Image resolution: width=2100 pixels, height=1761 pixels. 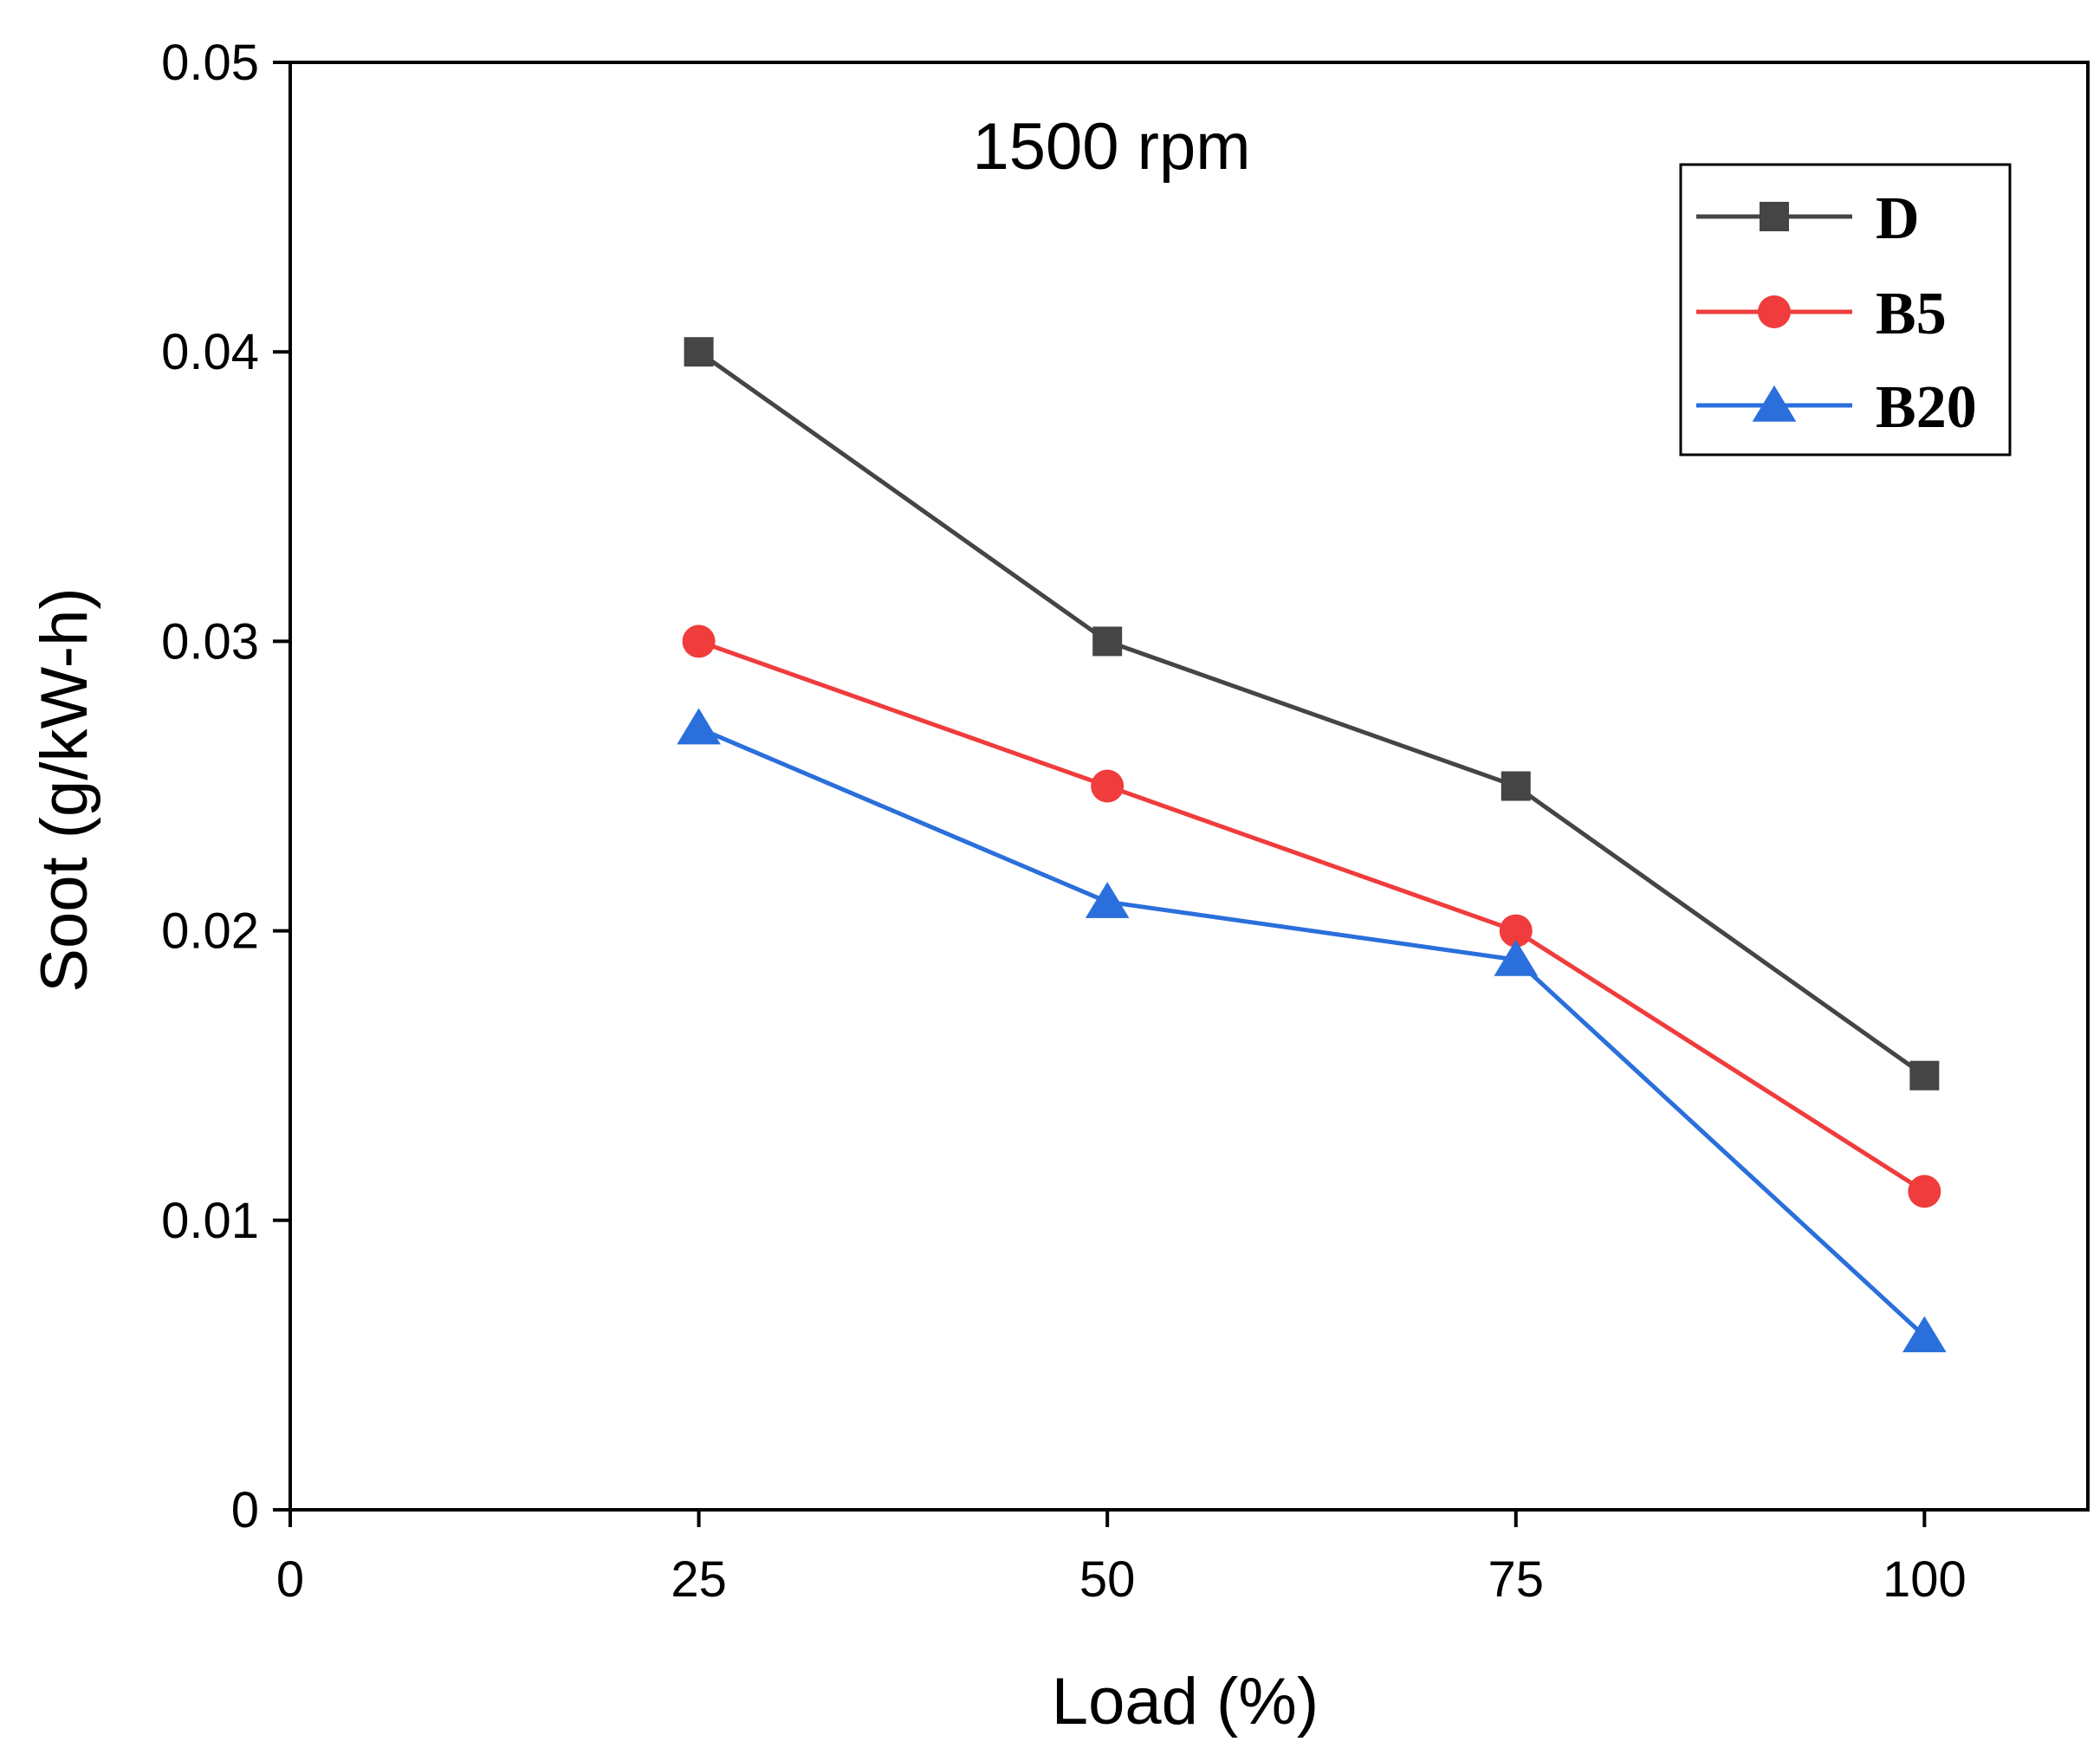 What do you see at coordinates (1516, 1579) in the screenshot?
I see `x-tick-label: 75` at bounding box center [1516, 1579].